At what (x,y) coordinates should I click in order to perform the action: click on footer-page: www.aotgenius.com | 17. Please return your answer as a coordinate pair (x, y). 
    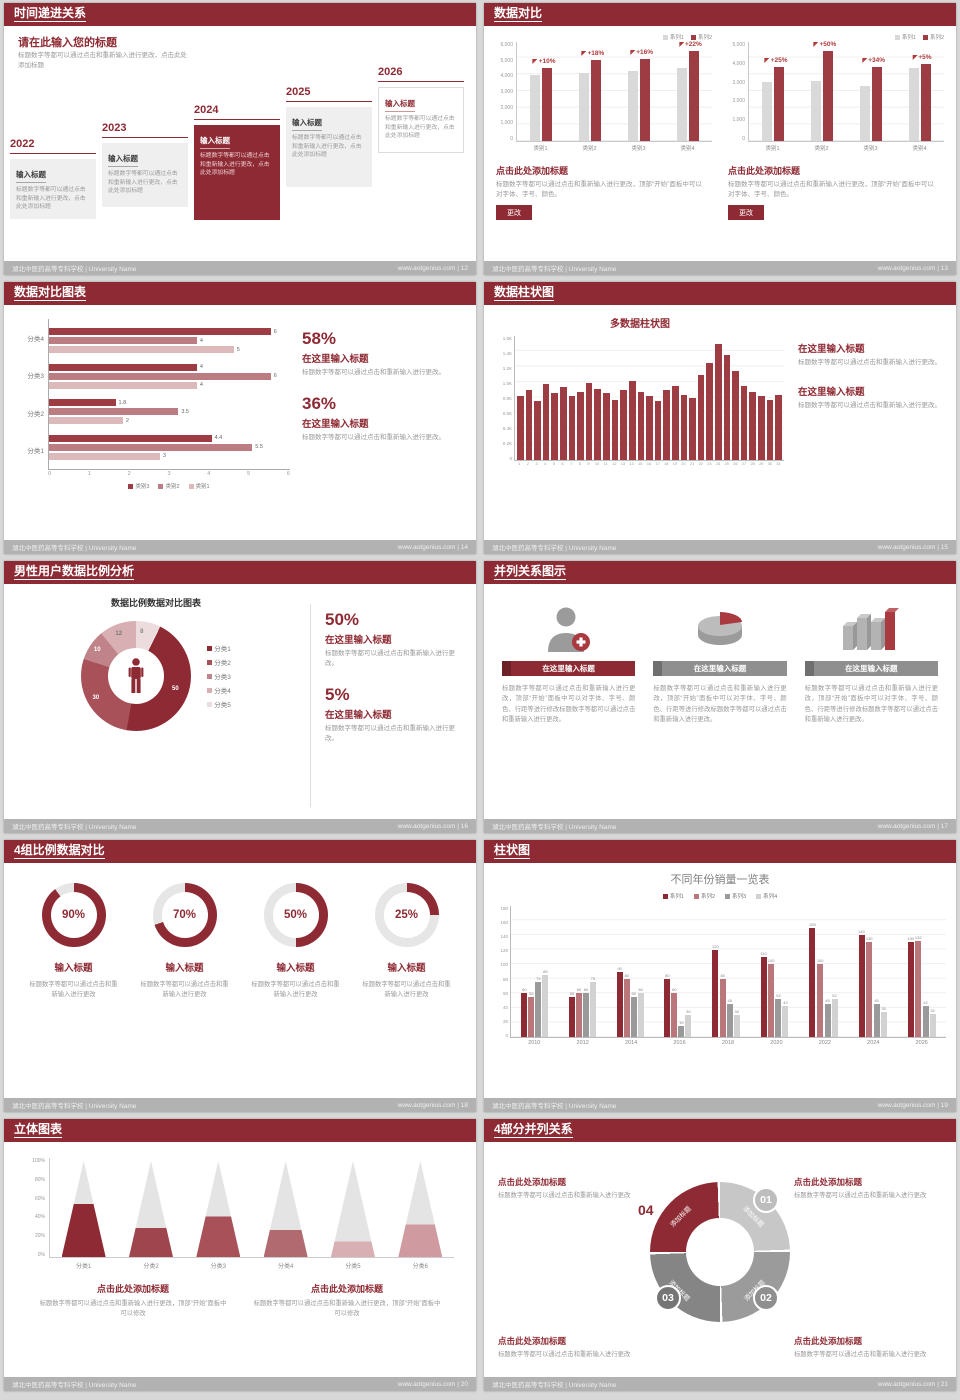
    Looking at the image, I should click on (912, 826).